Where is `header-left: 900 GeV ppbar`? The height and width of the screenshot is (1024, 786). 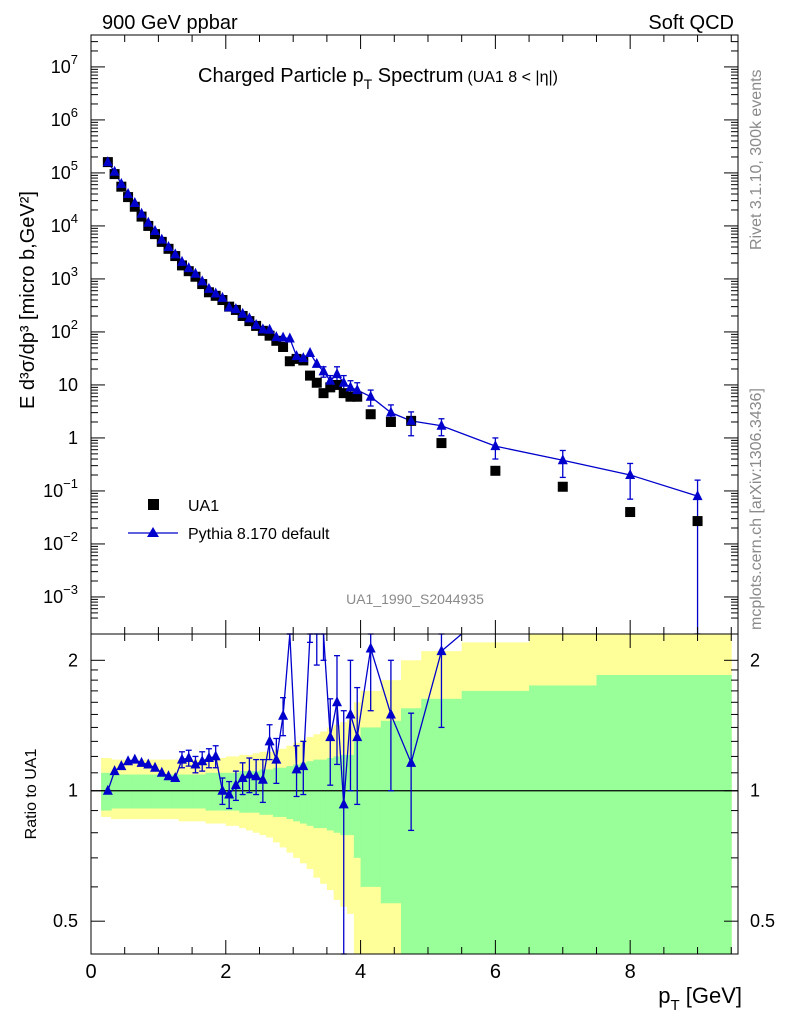
header-left: 900 GeV ppbar is located at coordinates (170, 23).